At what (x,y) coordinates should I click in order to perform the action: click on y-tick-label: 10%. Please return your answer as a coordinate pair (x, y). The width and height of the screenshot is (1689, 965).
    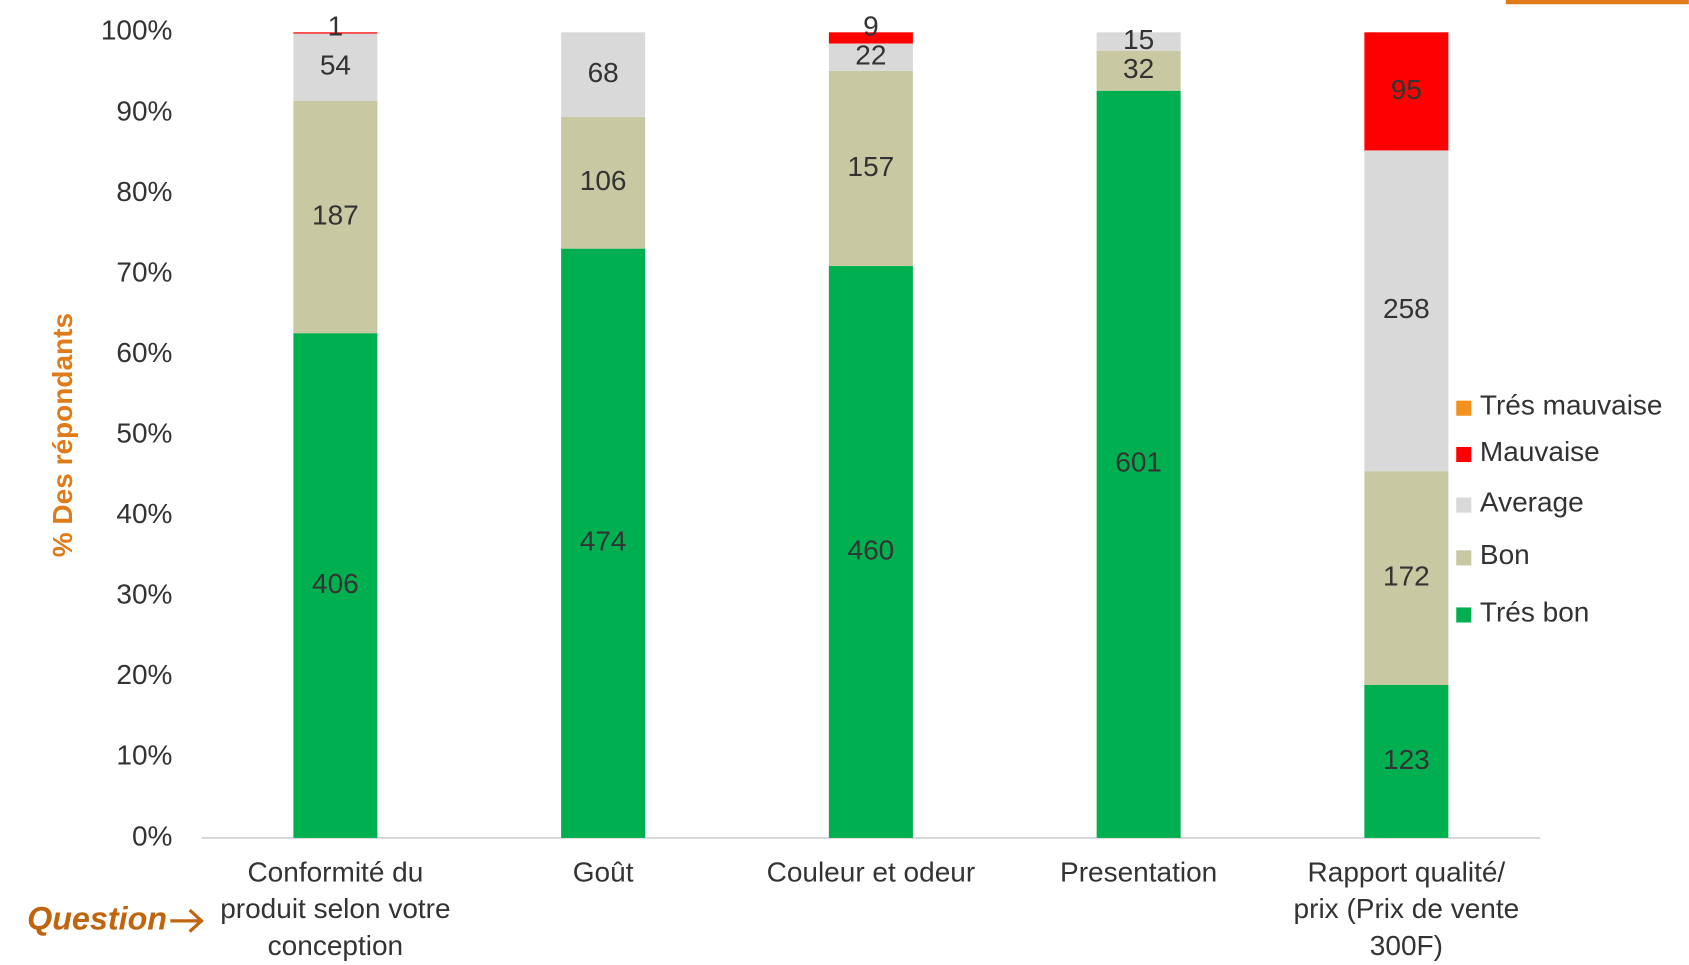
    Looking at the image, I should click on (144, 755).